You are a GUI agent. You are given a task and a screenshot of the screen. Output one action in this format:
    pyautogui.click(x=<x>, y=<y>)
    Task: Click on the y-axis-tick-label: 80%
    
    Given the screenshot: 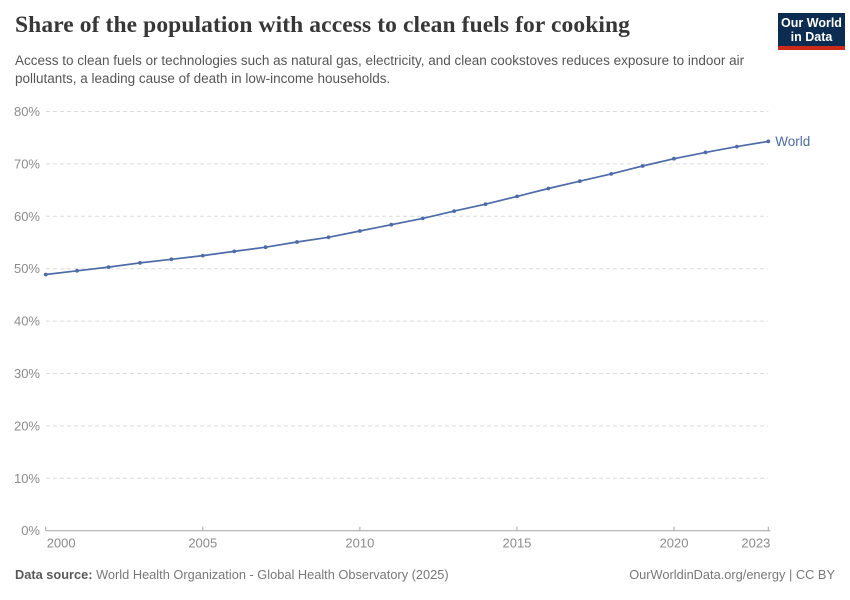 What is the action you would take?
    pyautogui.click(x=27, y=111)
    